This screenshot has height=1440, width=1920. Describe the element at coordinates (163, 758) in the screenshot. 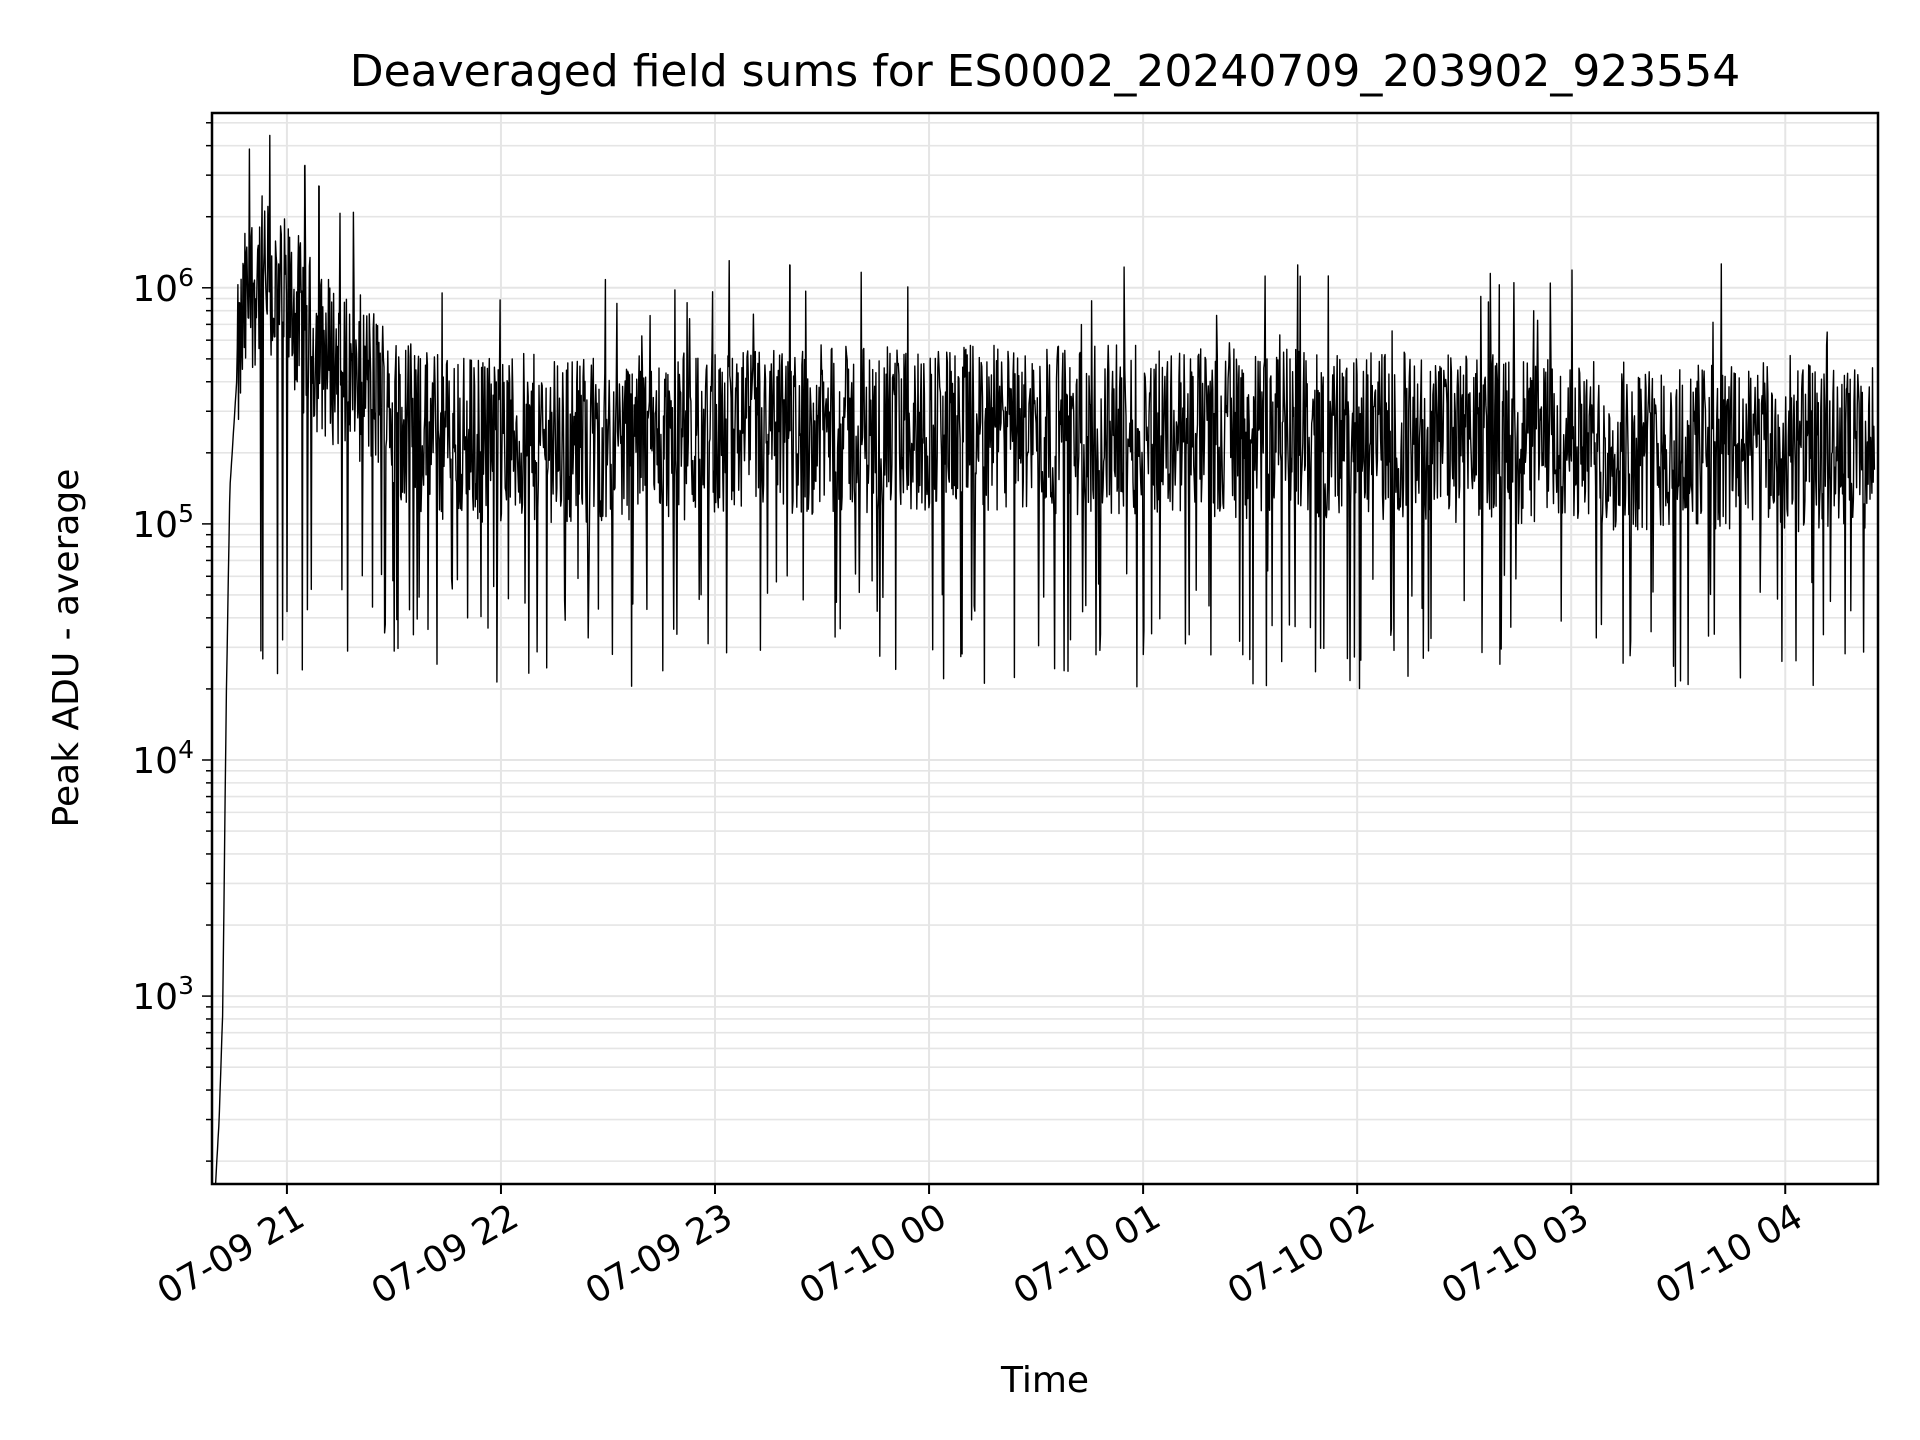

I see `y-tick-label: 10⁴` at that location.